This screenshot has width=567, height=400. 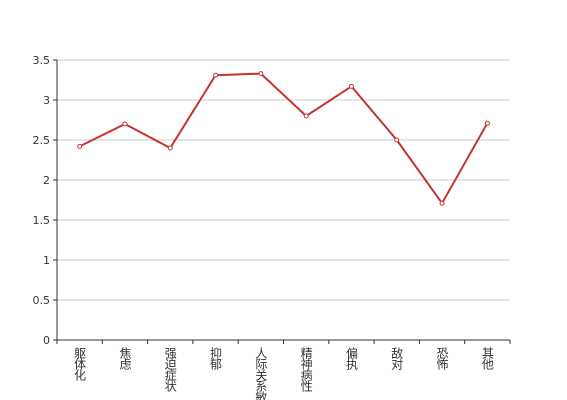 What do you see at coordinates (442, 358) in the screenshot?
I see `x-tick-label: 恐怖` at bounding box center [442, 358].